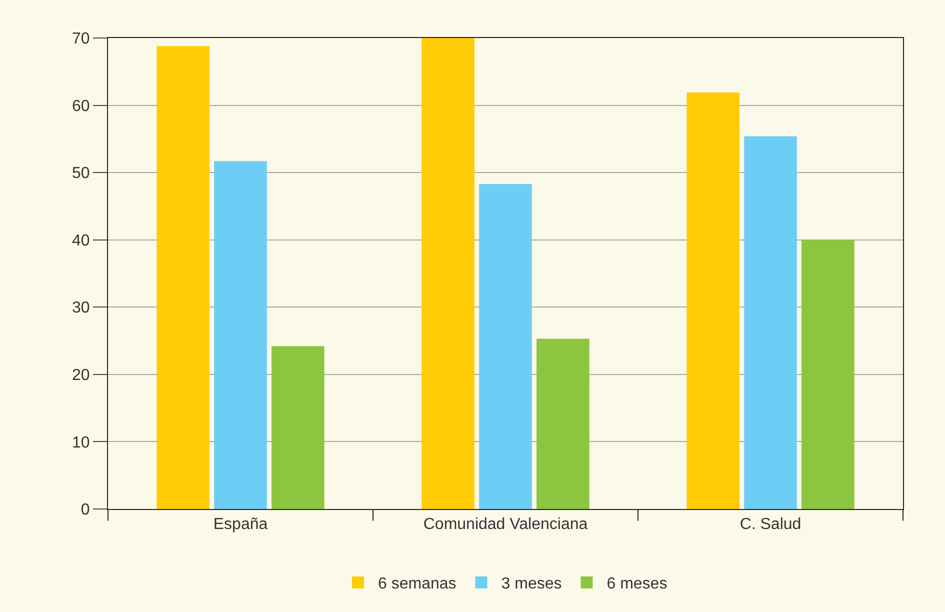  What do you see at coordinates (81, 375) in the screenshot?
I see `y-tick-label: 20` at bounding box center [81, 375].